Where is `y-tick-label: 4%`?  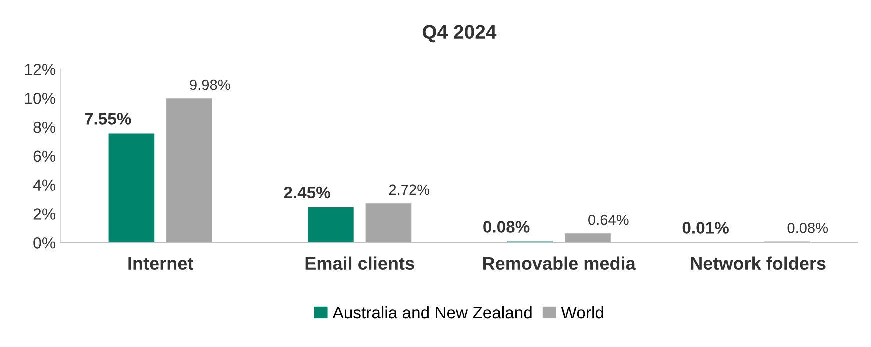
y-tick-label: 4% is located at coordinates (44, 185).